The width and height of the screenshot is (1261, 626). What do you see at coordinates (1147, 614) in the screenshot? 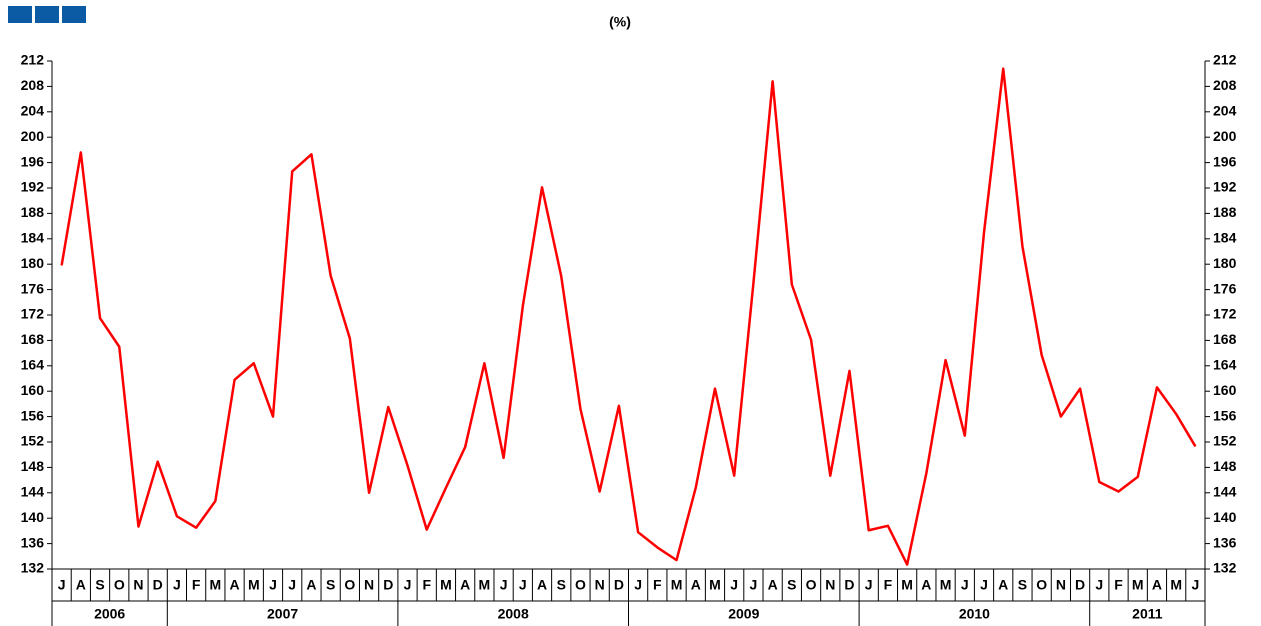
I see `year-label: 2011` at bounding box center [1147, 614].